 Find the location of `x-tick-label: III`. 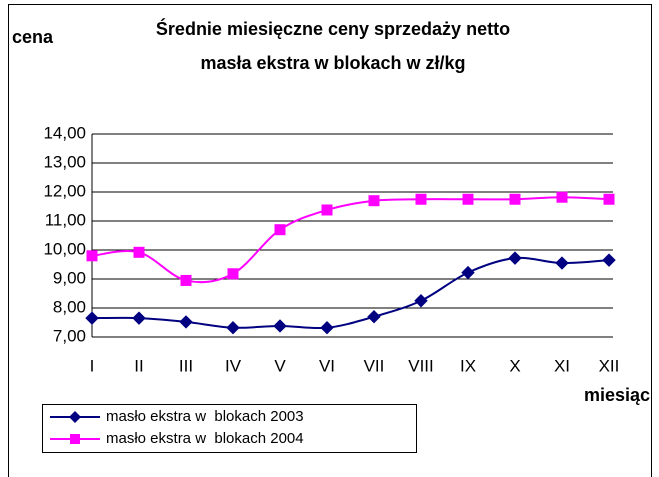

x-tick-label: III is located at coordinates (186, 365).